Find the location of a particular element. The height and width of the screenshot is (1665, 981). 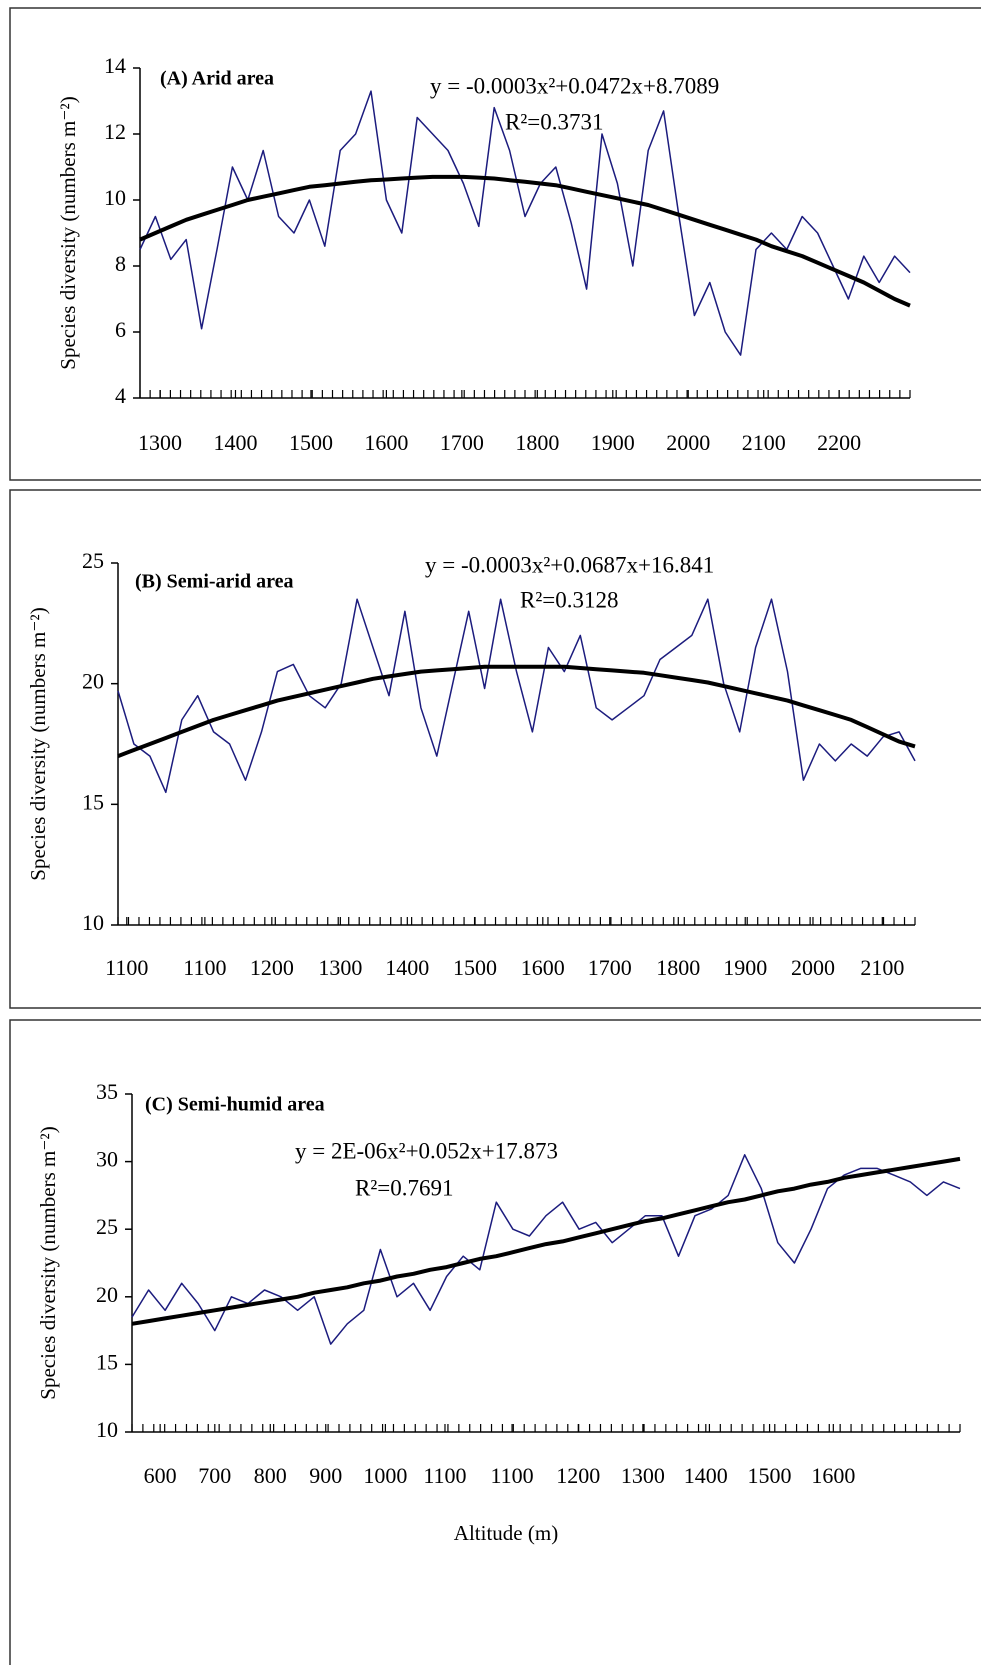

y-tick-label: 35 is located at coordinates (107, 1091).